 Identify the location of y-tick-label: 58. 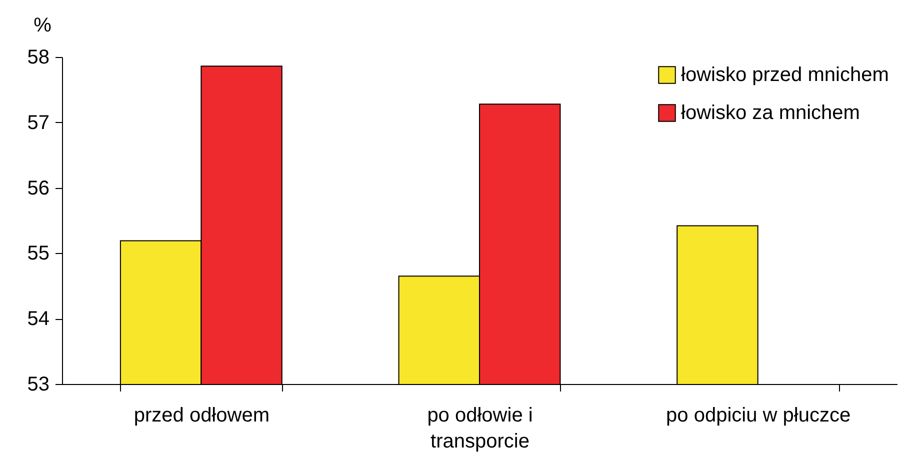
(38, 57).